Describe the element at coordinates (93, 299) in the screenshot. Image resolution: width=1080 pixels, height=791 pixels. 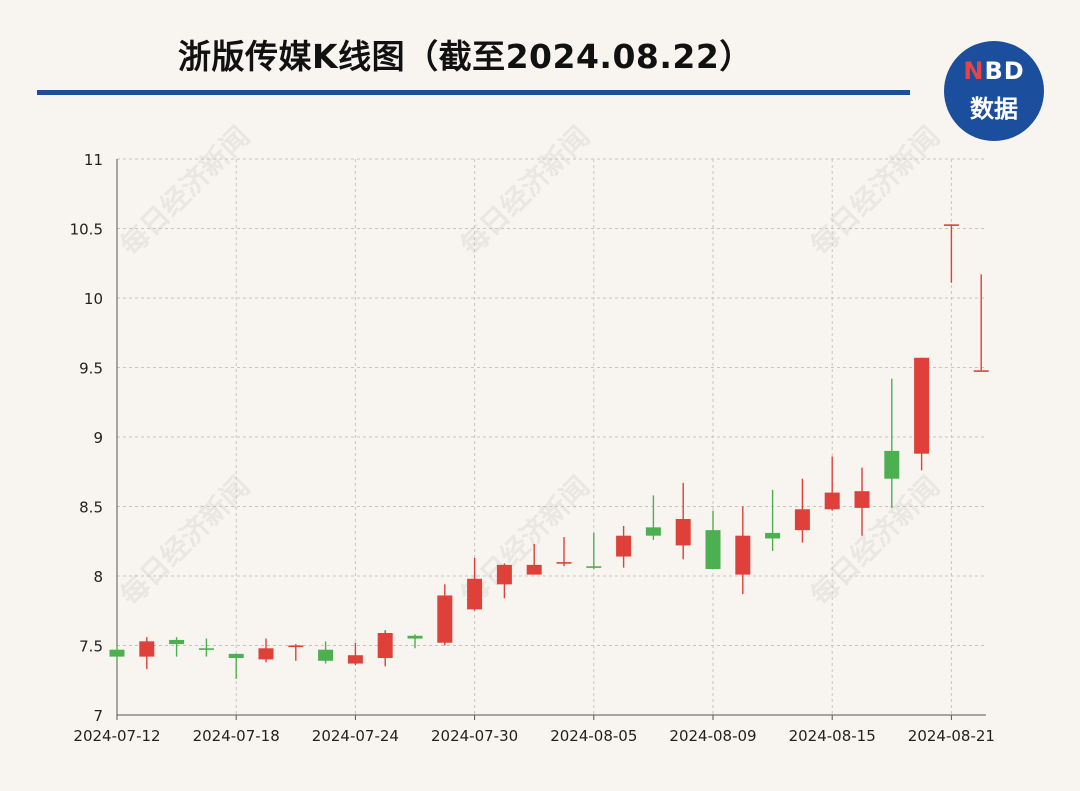
I see `y-tick-label: 10` at that location.